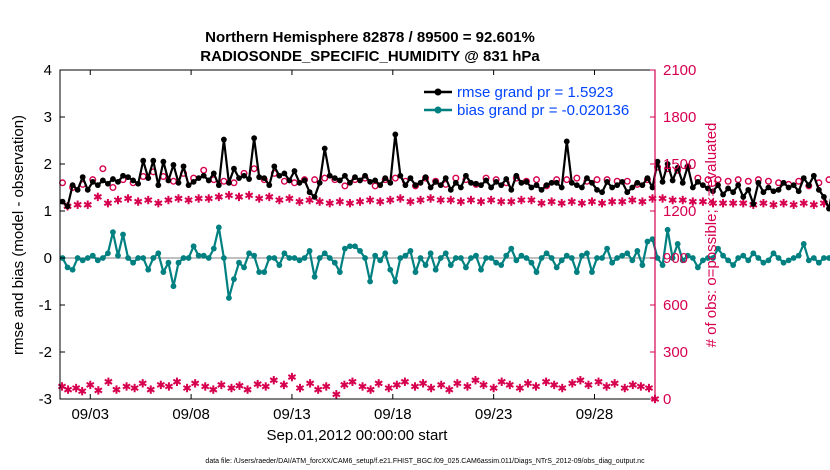  Describe the element at coordinates (292, 414) in the screenshot. I see `x-tick-label: 09/13` at that location.